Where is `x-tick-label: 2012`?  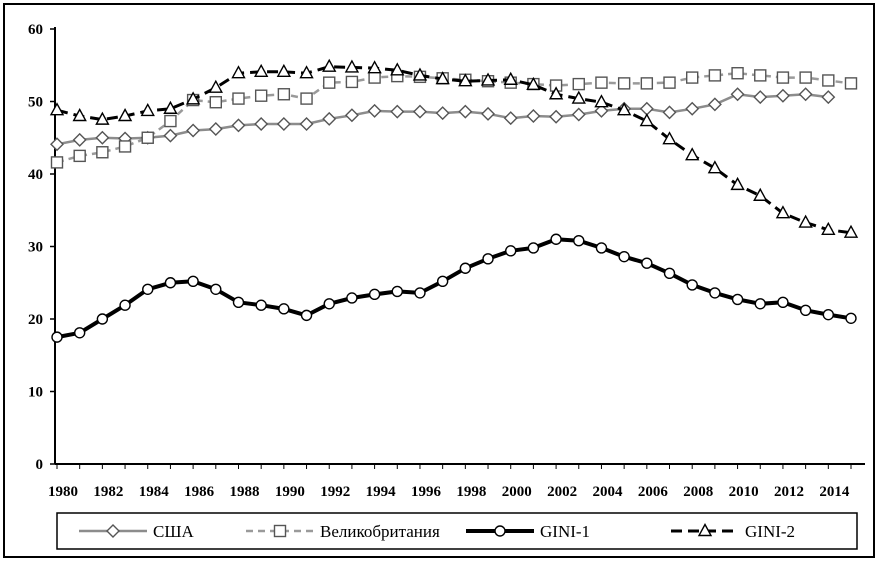
x-tick-label: 2012 is located at coordinates (789, 492).